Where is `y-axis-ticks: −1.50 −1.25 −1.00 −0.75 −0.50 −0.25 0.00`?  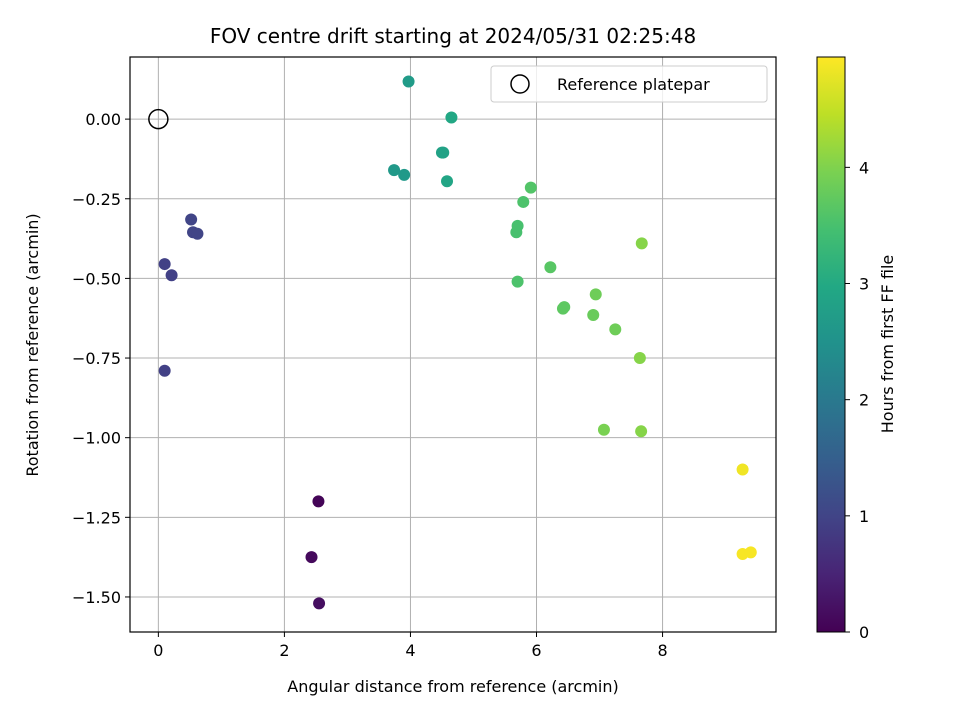 y-axis-ticks: −1.50 −1.25 −1.00 −0.75 −0.50 −0.25 0.00 is located at coordinates (101, 358).